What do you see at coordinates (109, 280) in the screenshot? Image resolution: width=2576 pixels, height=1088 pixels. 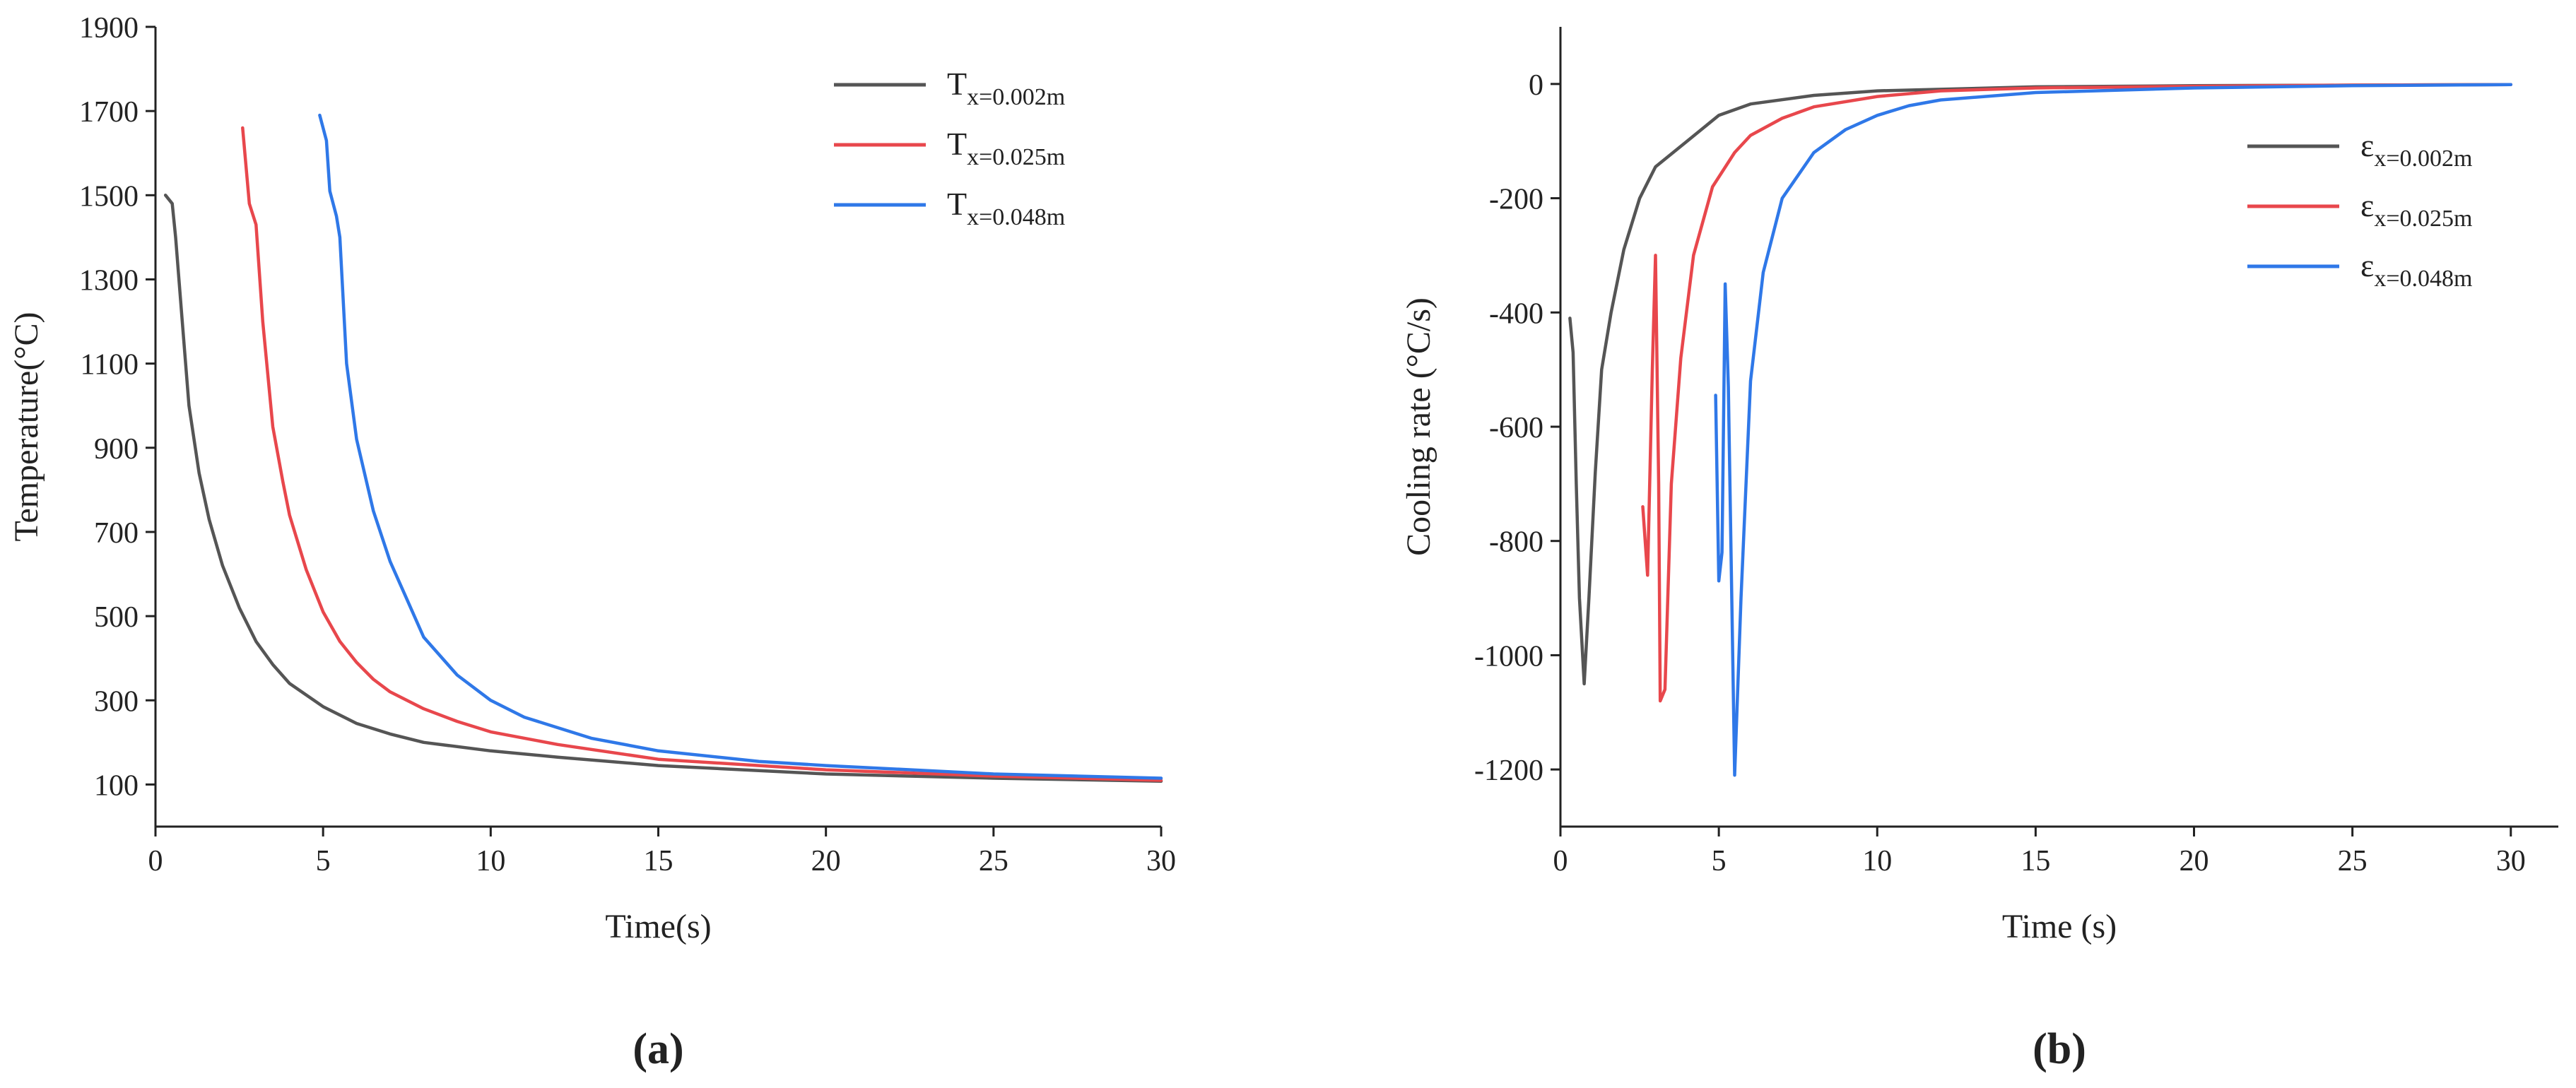 I see `y-tick-label: 1300` at bounding box center [109, 280].